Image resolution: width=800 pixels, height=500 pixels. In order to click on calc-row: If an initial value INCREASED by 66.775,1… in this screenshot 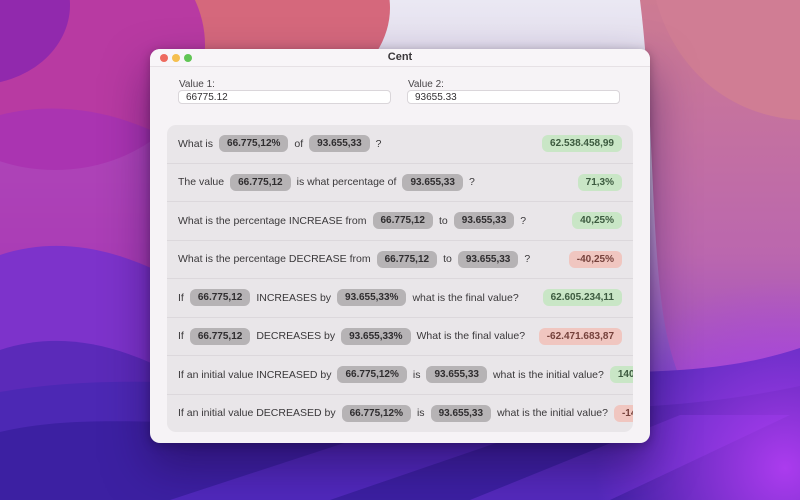, I will do `click(400, 374)`.